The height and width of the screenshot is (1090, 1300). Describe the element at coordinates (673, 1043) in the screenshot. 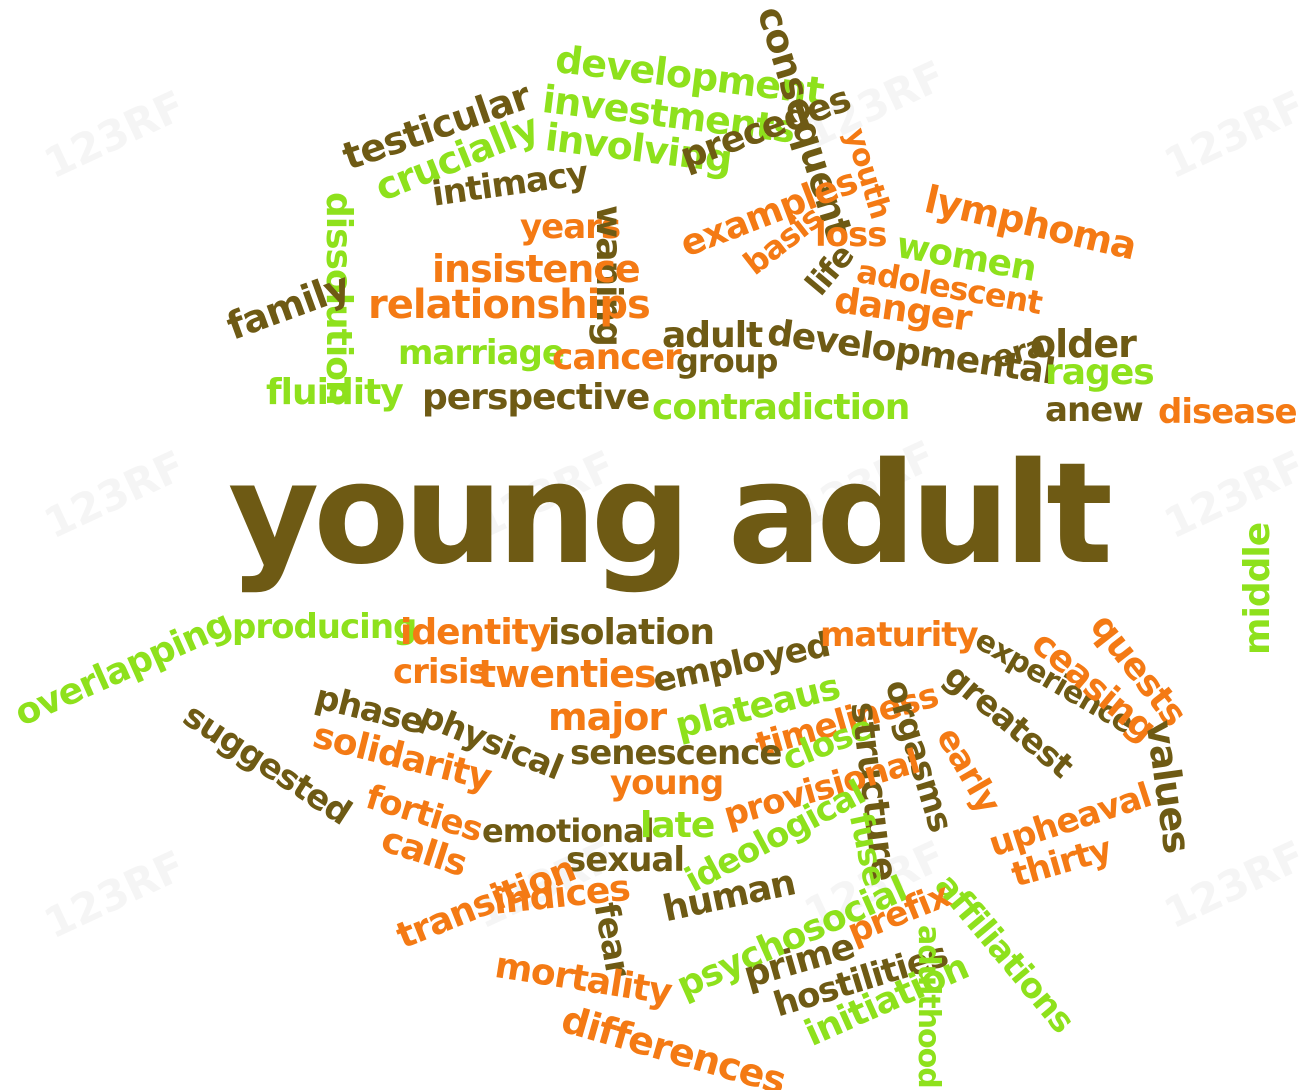

I see `cloud-word: differences` at that location.